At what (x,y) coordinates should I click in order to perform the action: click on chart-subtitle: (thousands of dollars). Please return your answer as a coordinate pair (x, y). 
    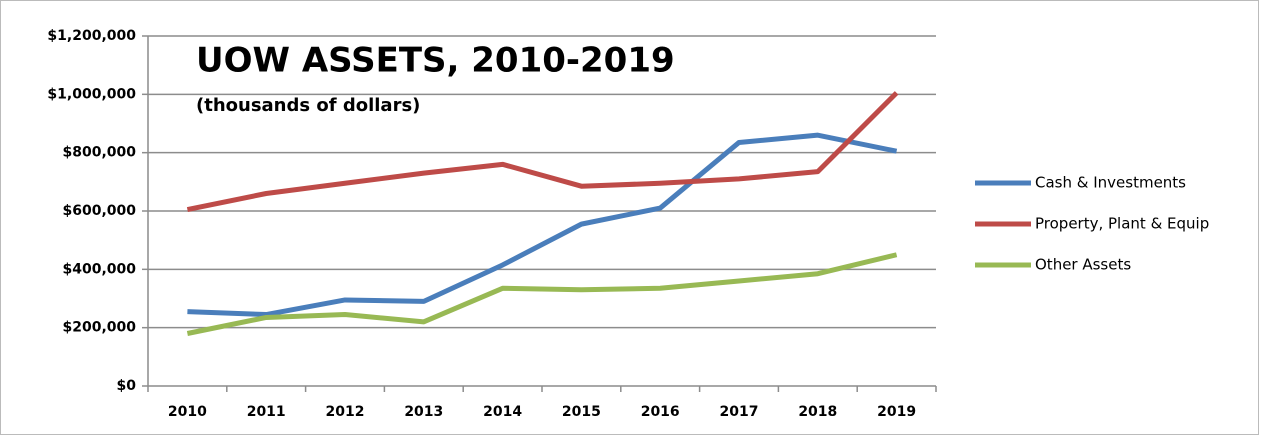
    Looking at the image, I should click on (308, 105).